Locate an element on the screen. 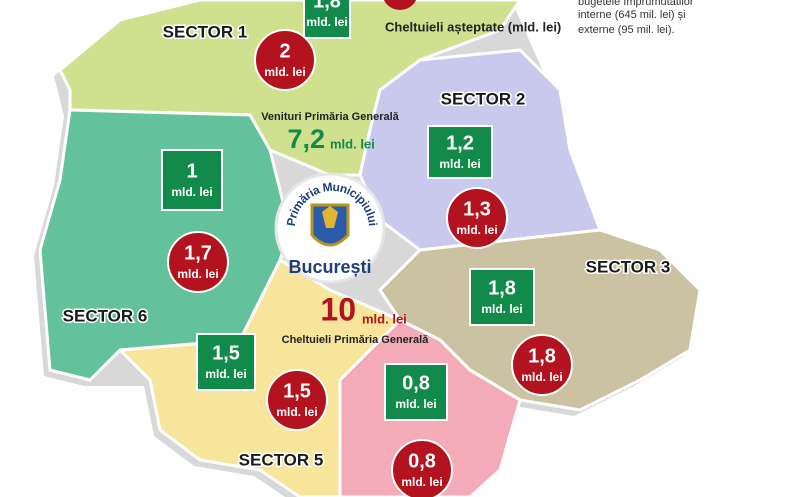 Image resolution: width=800 pixels, height=497 pixels. revenue-value: 1,2 is located at coordinates (460, 143).